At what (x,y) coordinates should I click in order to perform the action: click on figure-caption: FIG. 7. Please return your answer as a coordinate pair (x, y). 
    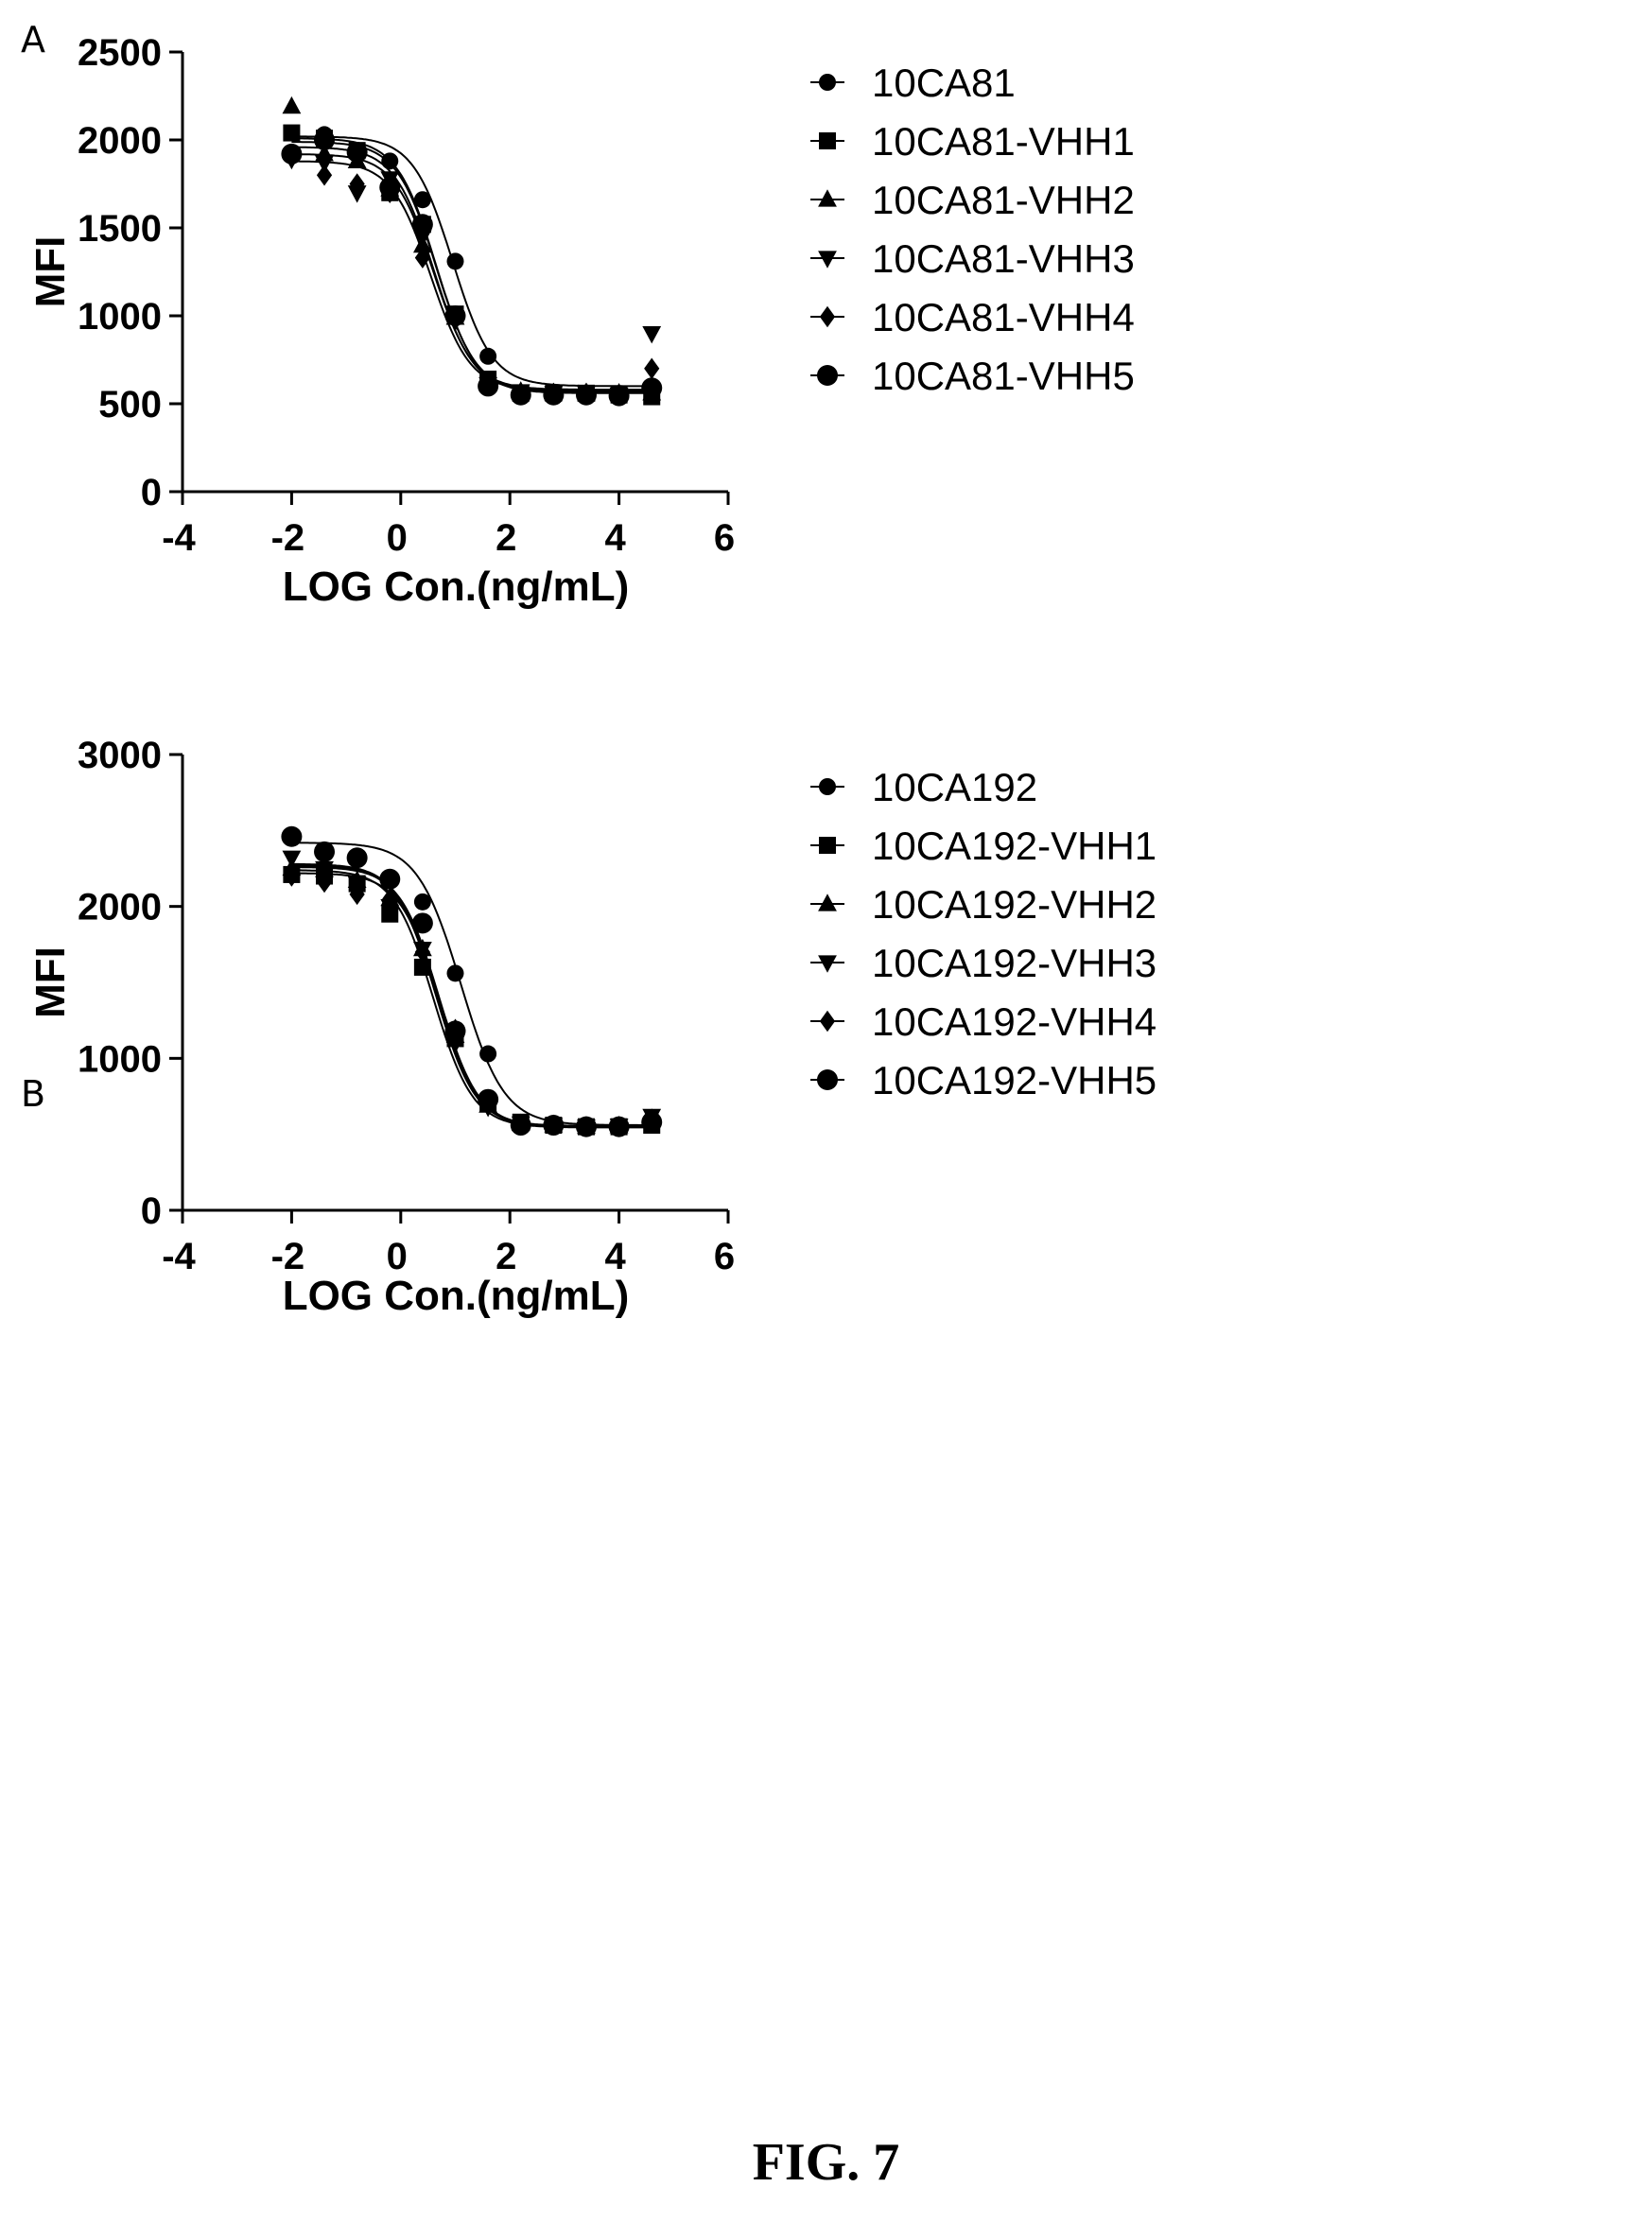
    Looking at the image, I should click on (826, 2162).